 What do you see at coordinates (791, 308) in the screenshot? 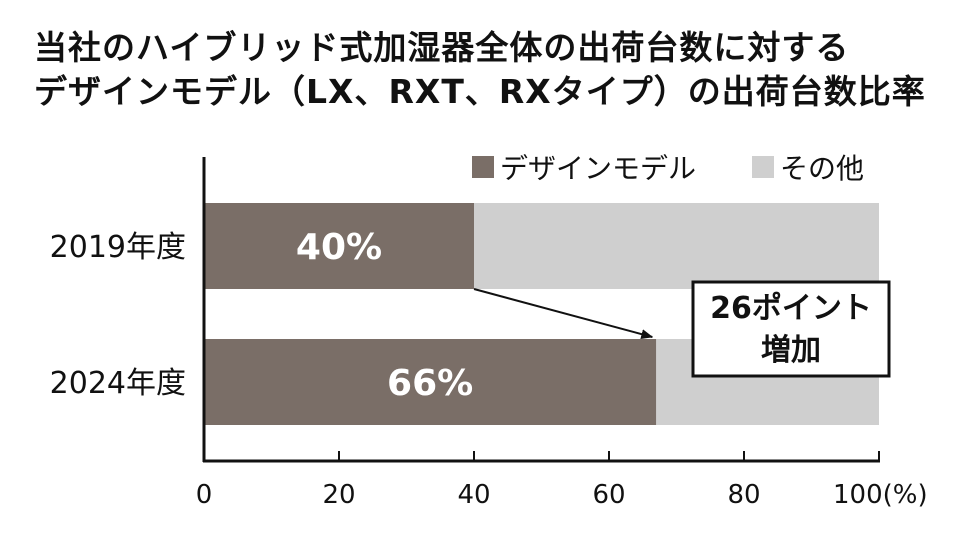
I see `annotation-line-1: 26ポイント` at bounding box center [791, 308].